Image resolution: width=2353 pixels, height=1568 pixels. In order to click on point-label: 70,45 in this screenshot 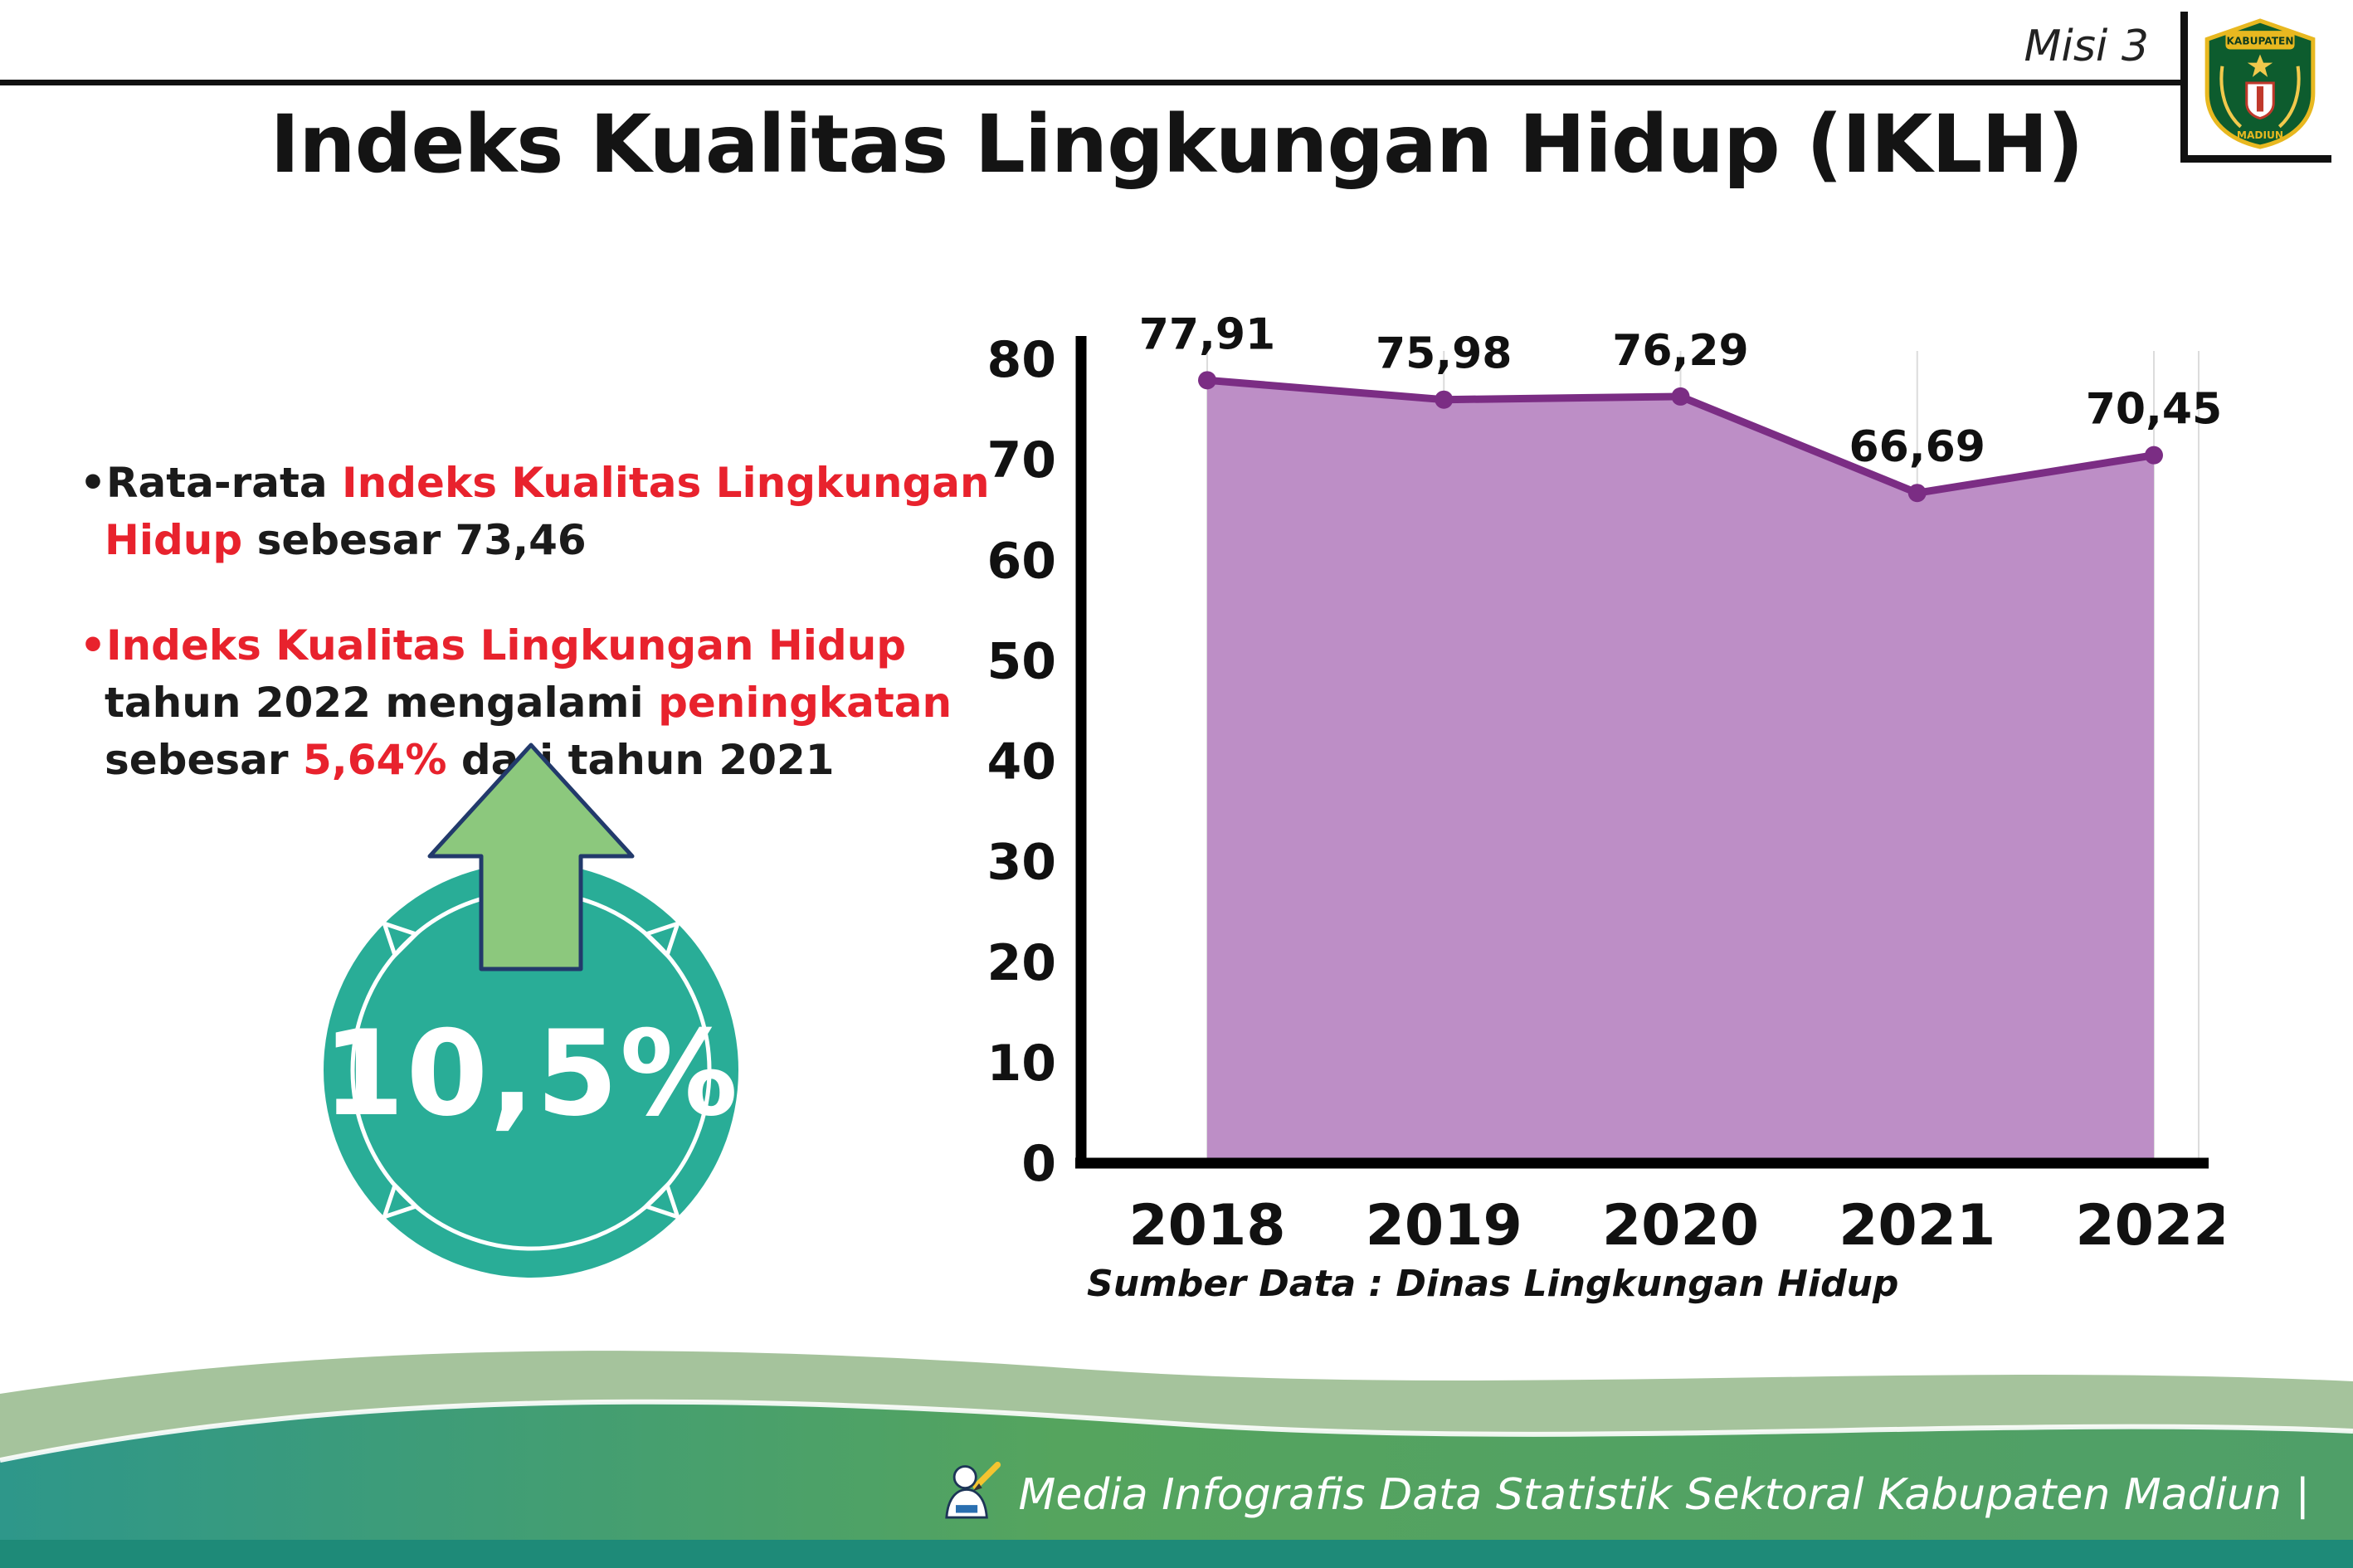, I will do `click(2154, 410)`.